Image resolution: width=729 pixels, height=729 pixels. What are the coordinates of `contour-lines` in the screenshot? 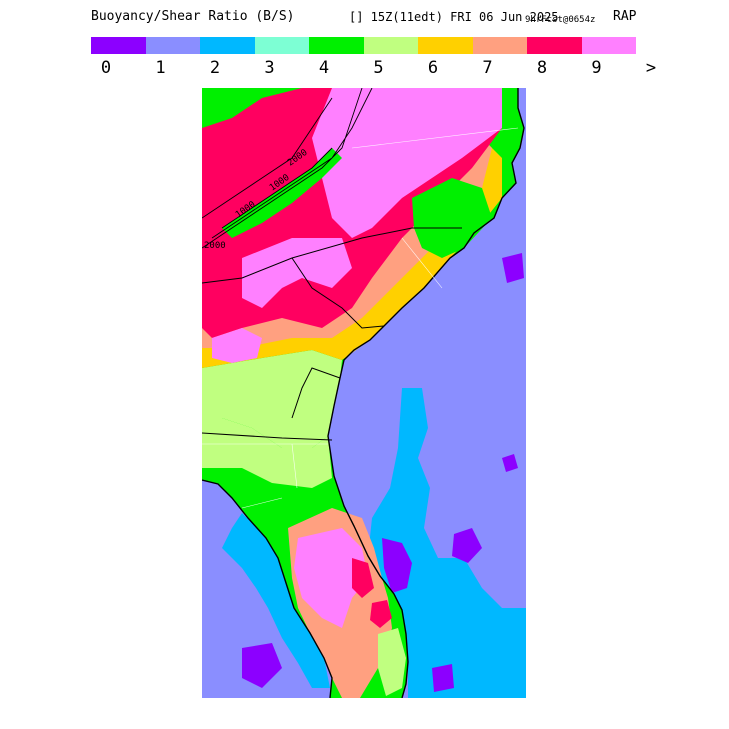 It's located at (287, 168).